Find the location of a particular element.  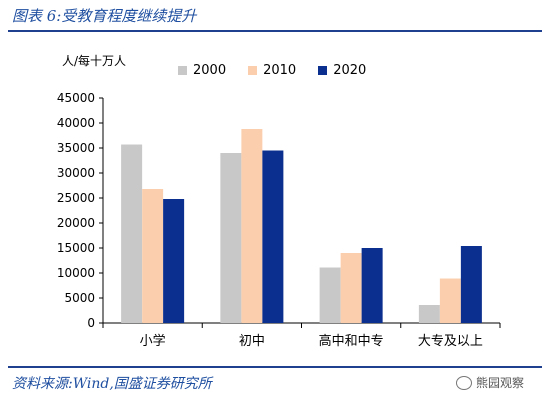

x-tick-label: 初中 is located at coordinates (252, 341).